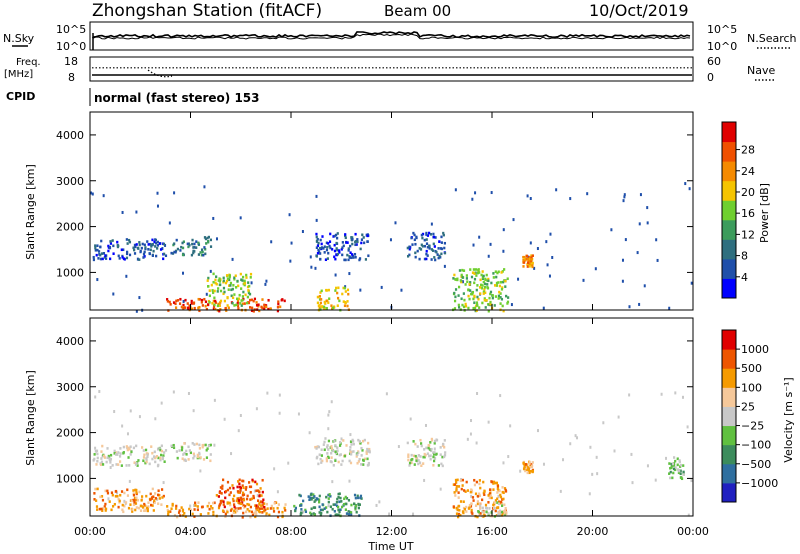 The height and width of the screenshot is (554, 800). Describe the element at coordinates (722, 46) in the screenshot. I see `nsearch-tick-low: 10^0` at that location.